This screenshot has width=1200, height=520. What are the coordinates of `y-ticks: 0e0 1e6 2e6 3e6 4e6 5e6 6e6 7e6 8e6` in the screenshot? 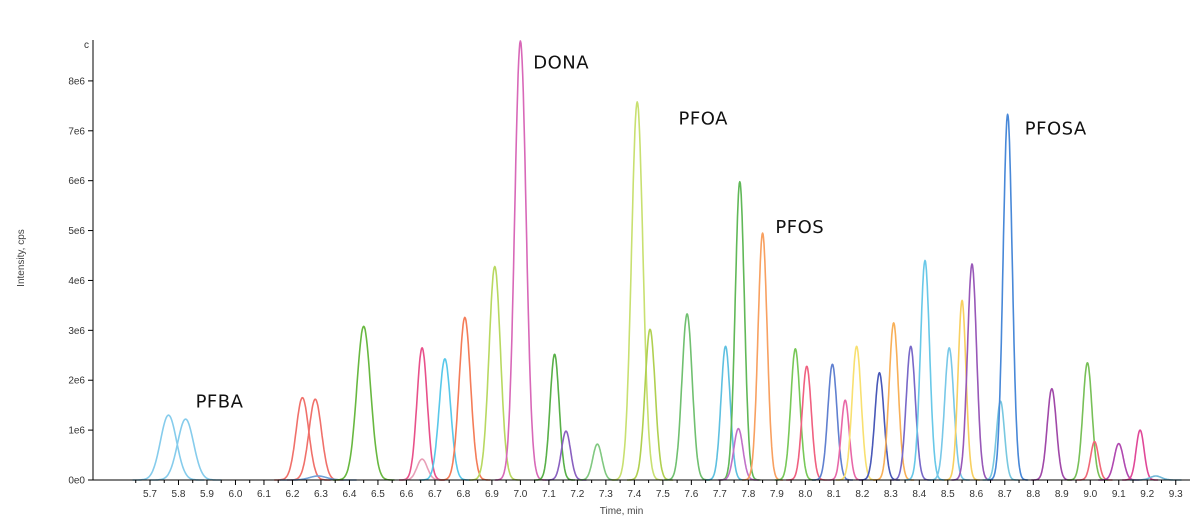 It's located at (80, 281).